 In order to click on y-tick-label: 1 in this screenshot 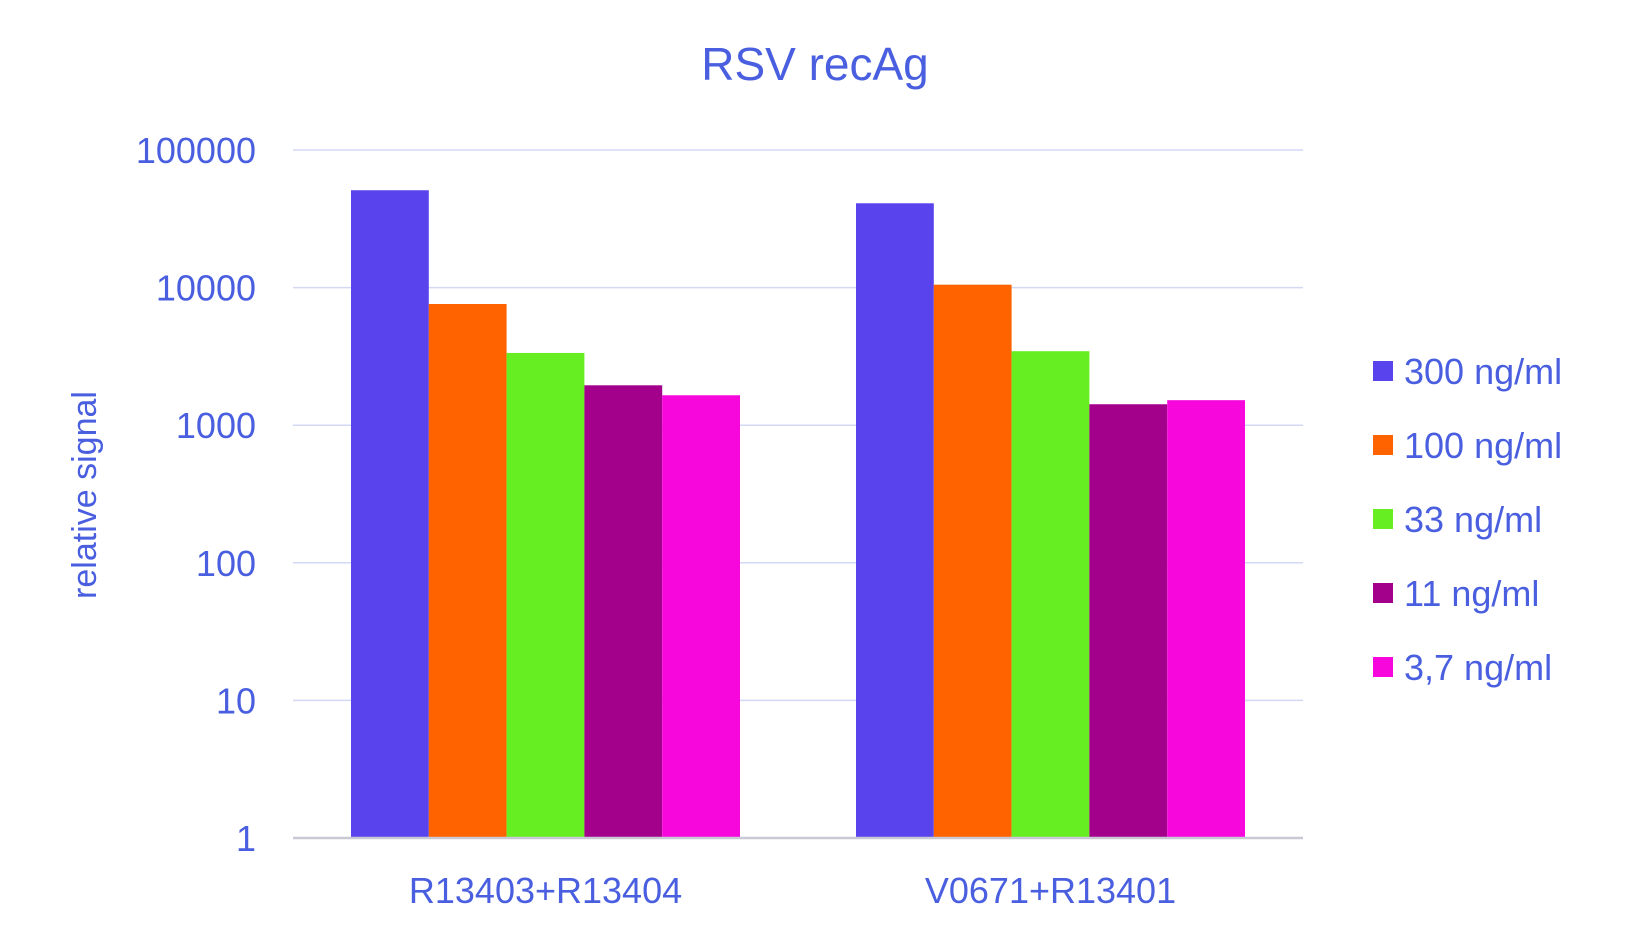, I will do `click(246, 838)`.